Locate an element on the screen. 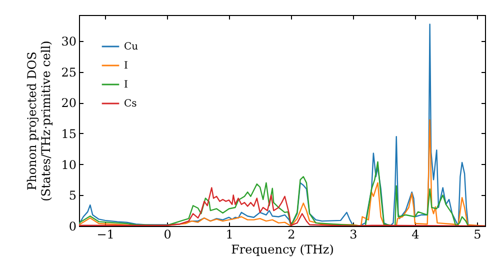  legend-label: Cs is located at coordinates (130, 104).